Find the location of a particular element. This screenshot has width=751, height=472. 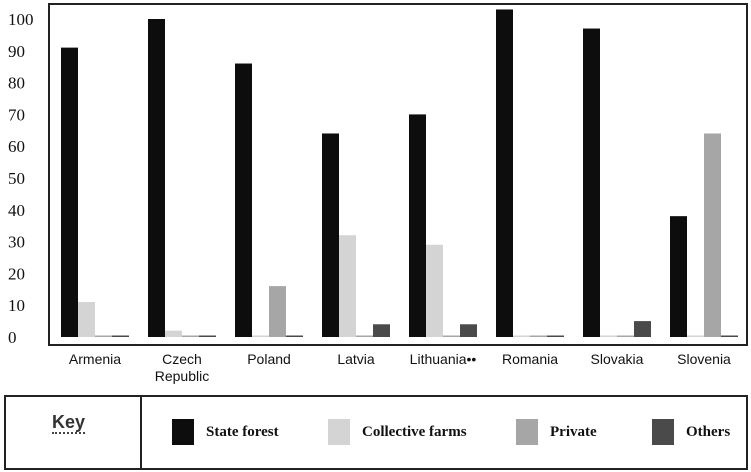

x-category-label: Slovakia is located at coordinates (617, 359).